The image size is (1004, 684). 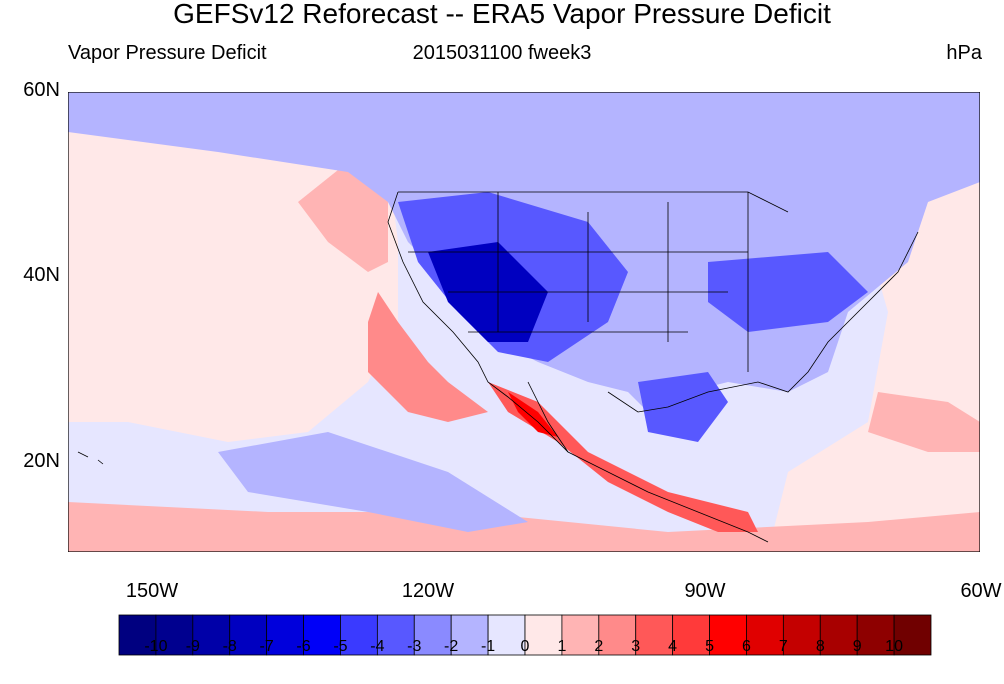 What do you see at coordinates (533, 414) in the screenshot?
I see `mexico-strong-positive` at bounding box center [533, 414].